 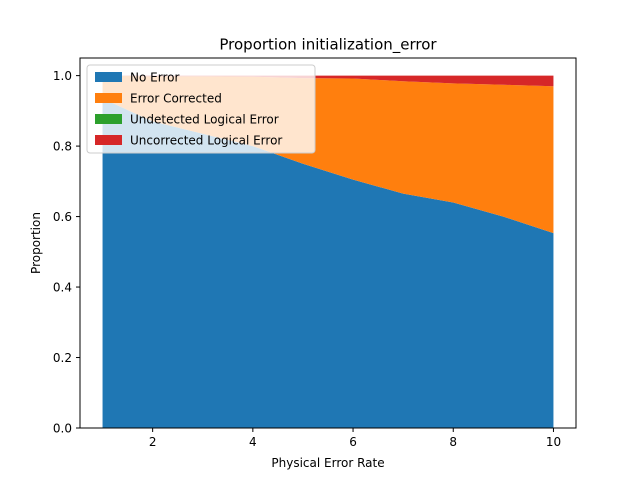 I want to click on x-axis: 2 4 6 8 10, so click(x=355, y=438).